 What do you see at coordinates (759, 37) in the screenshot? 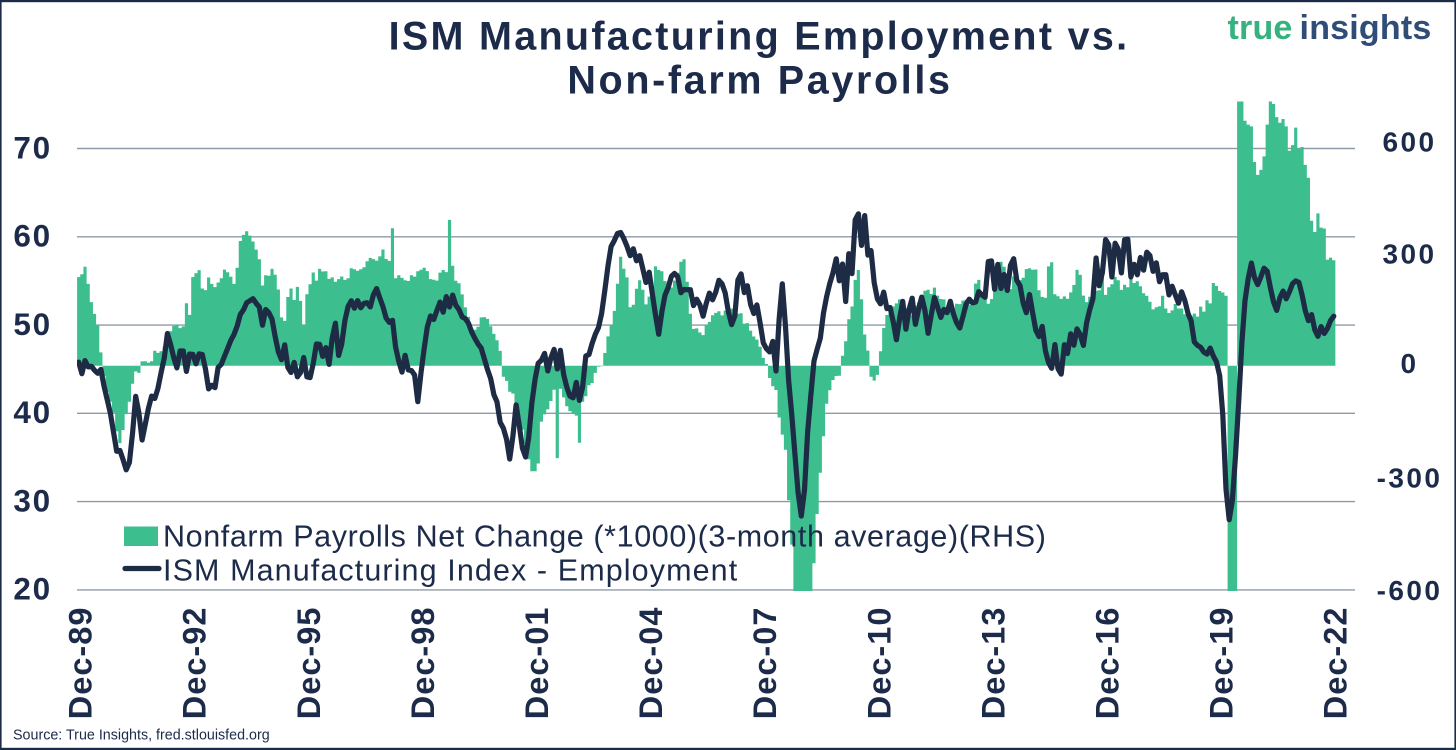
I see `svg-text:ISM Manufacturing Employment v: ISM Manufacturing Employment vs.` at bounding box center [759, 37].